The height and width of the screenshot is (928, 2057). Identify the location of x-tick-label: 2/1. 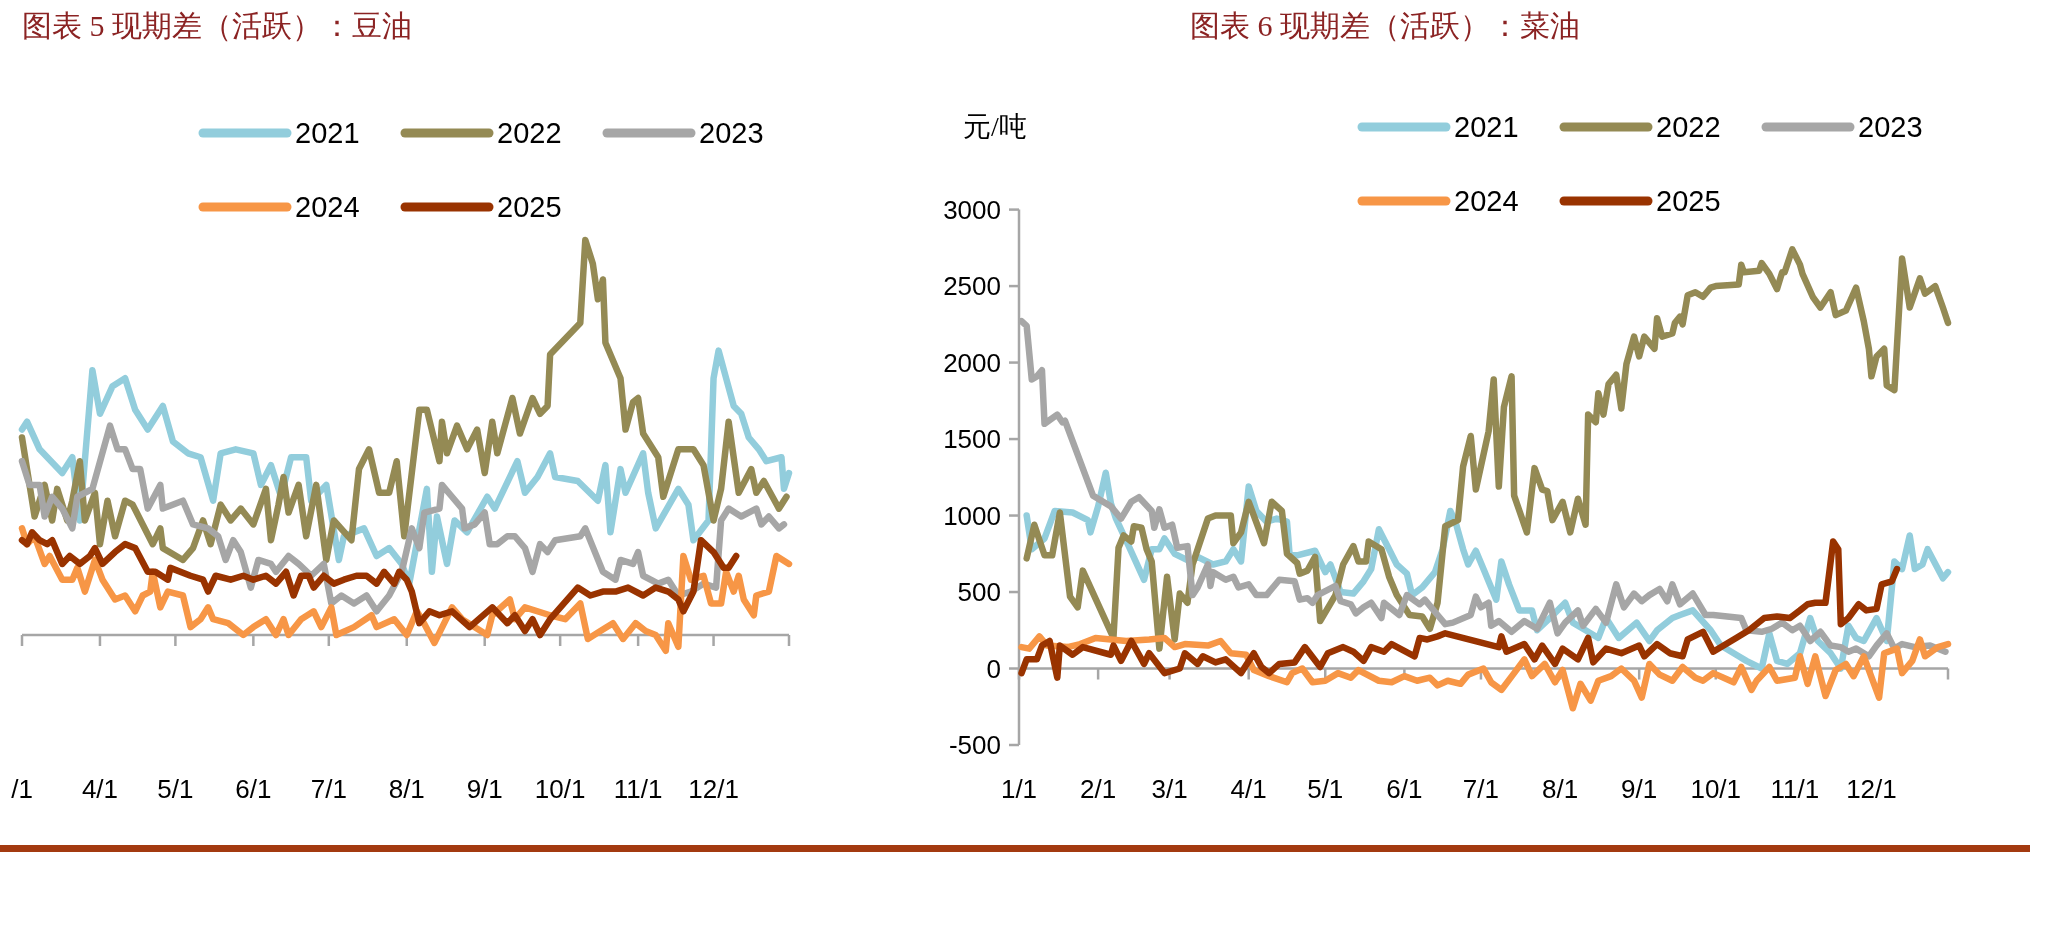
(1098, 789).